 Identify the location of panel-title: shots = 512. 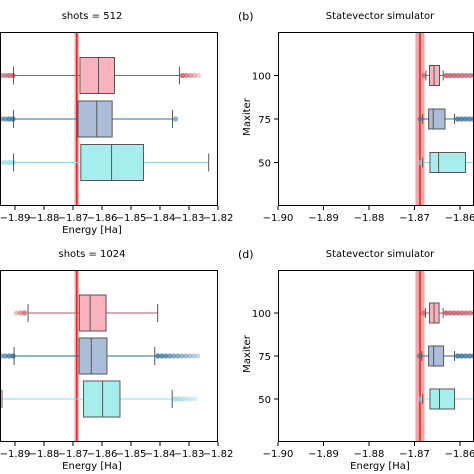
(92, 16).